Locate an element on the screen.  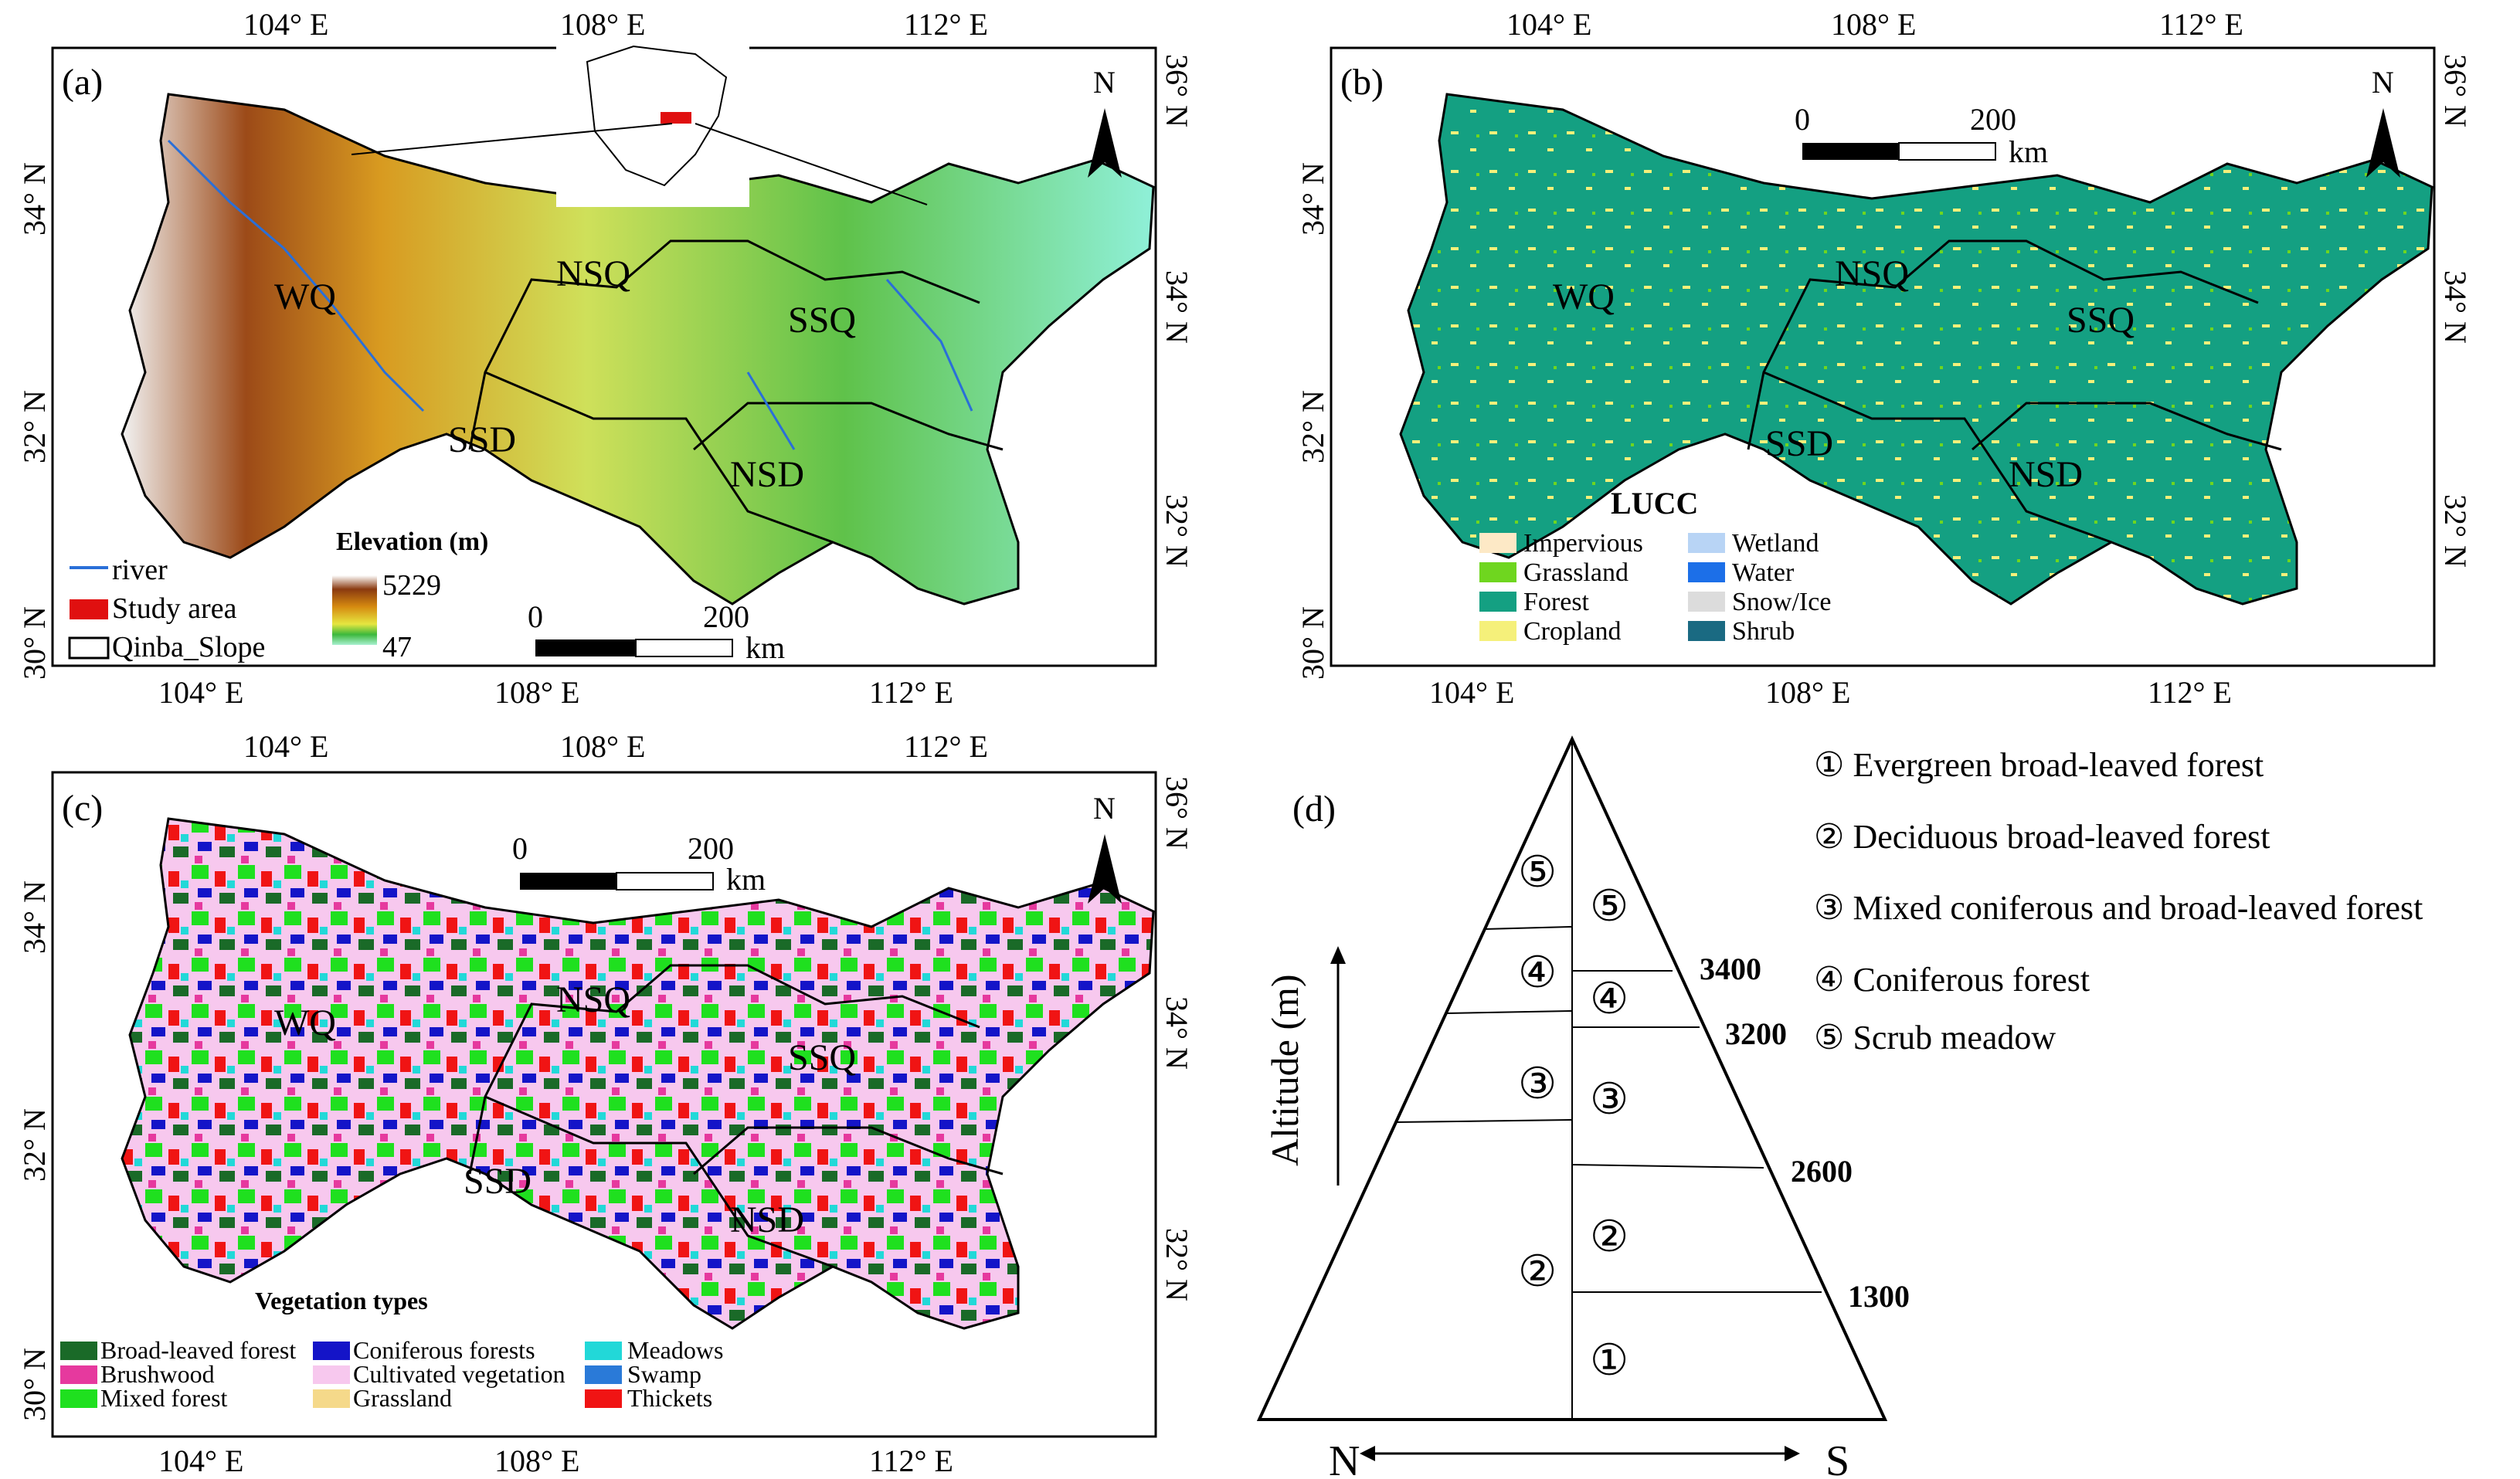
d-right-zone-1: ① is located at coordinates (1609, 1361).